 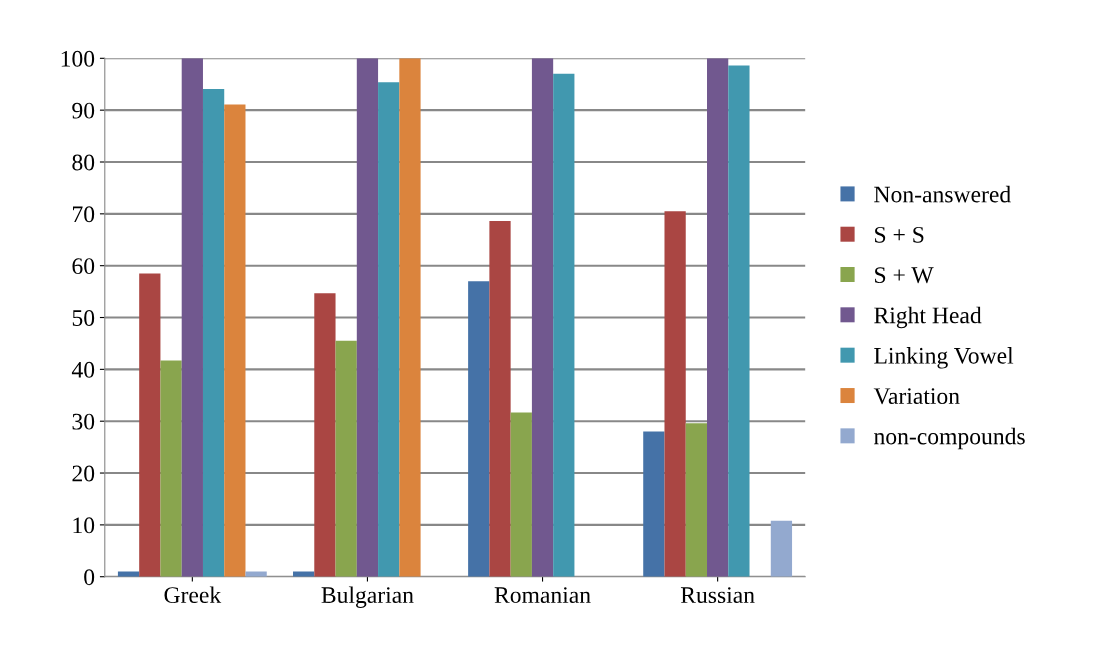 What do you see at coordinates (83, 369) in the screenshot?
I see `y-tick-label: 40` at bounding box center [83, 369].